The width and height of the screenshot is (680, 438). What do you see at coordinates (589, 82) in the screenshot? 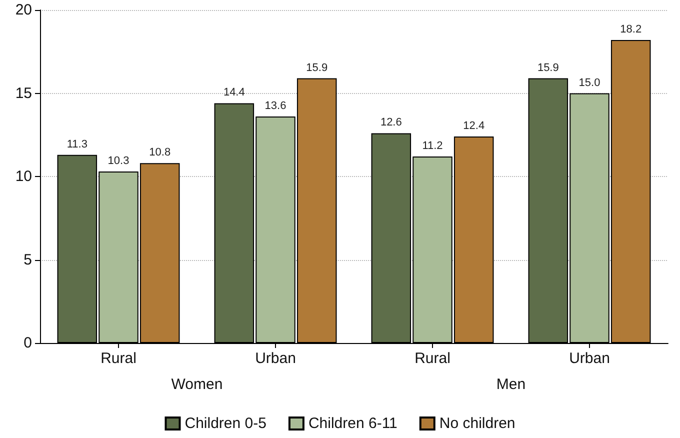
I see `data-label: 15.0` at bounding box center [589, 82].